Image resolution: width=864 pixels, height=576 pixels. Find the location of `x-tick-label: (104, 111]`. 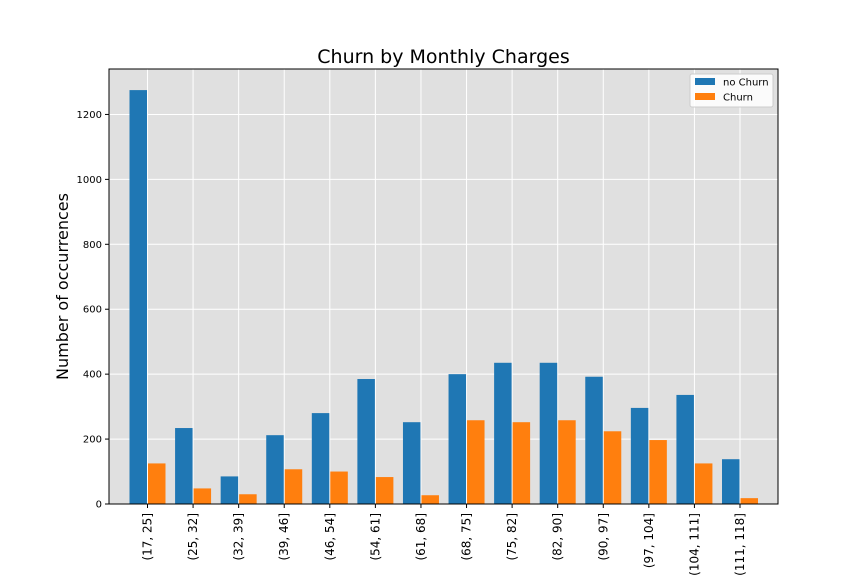

x-tick-label: (104, 111] is located at coordinates (694, 544).